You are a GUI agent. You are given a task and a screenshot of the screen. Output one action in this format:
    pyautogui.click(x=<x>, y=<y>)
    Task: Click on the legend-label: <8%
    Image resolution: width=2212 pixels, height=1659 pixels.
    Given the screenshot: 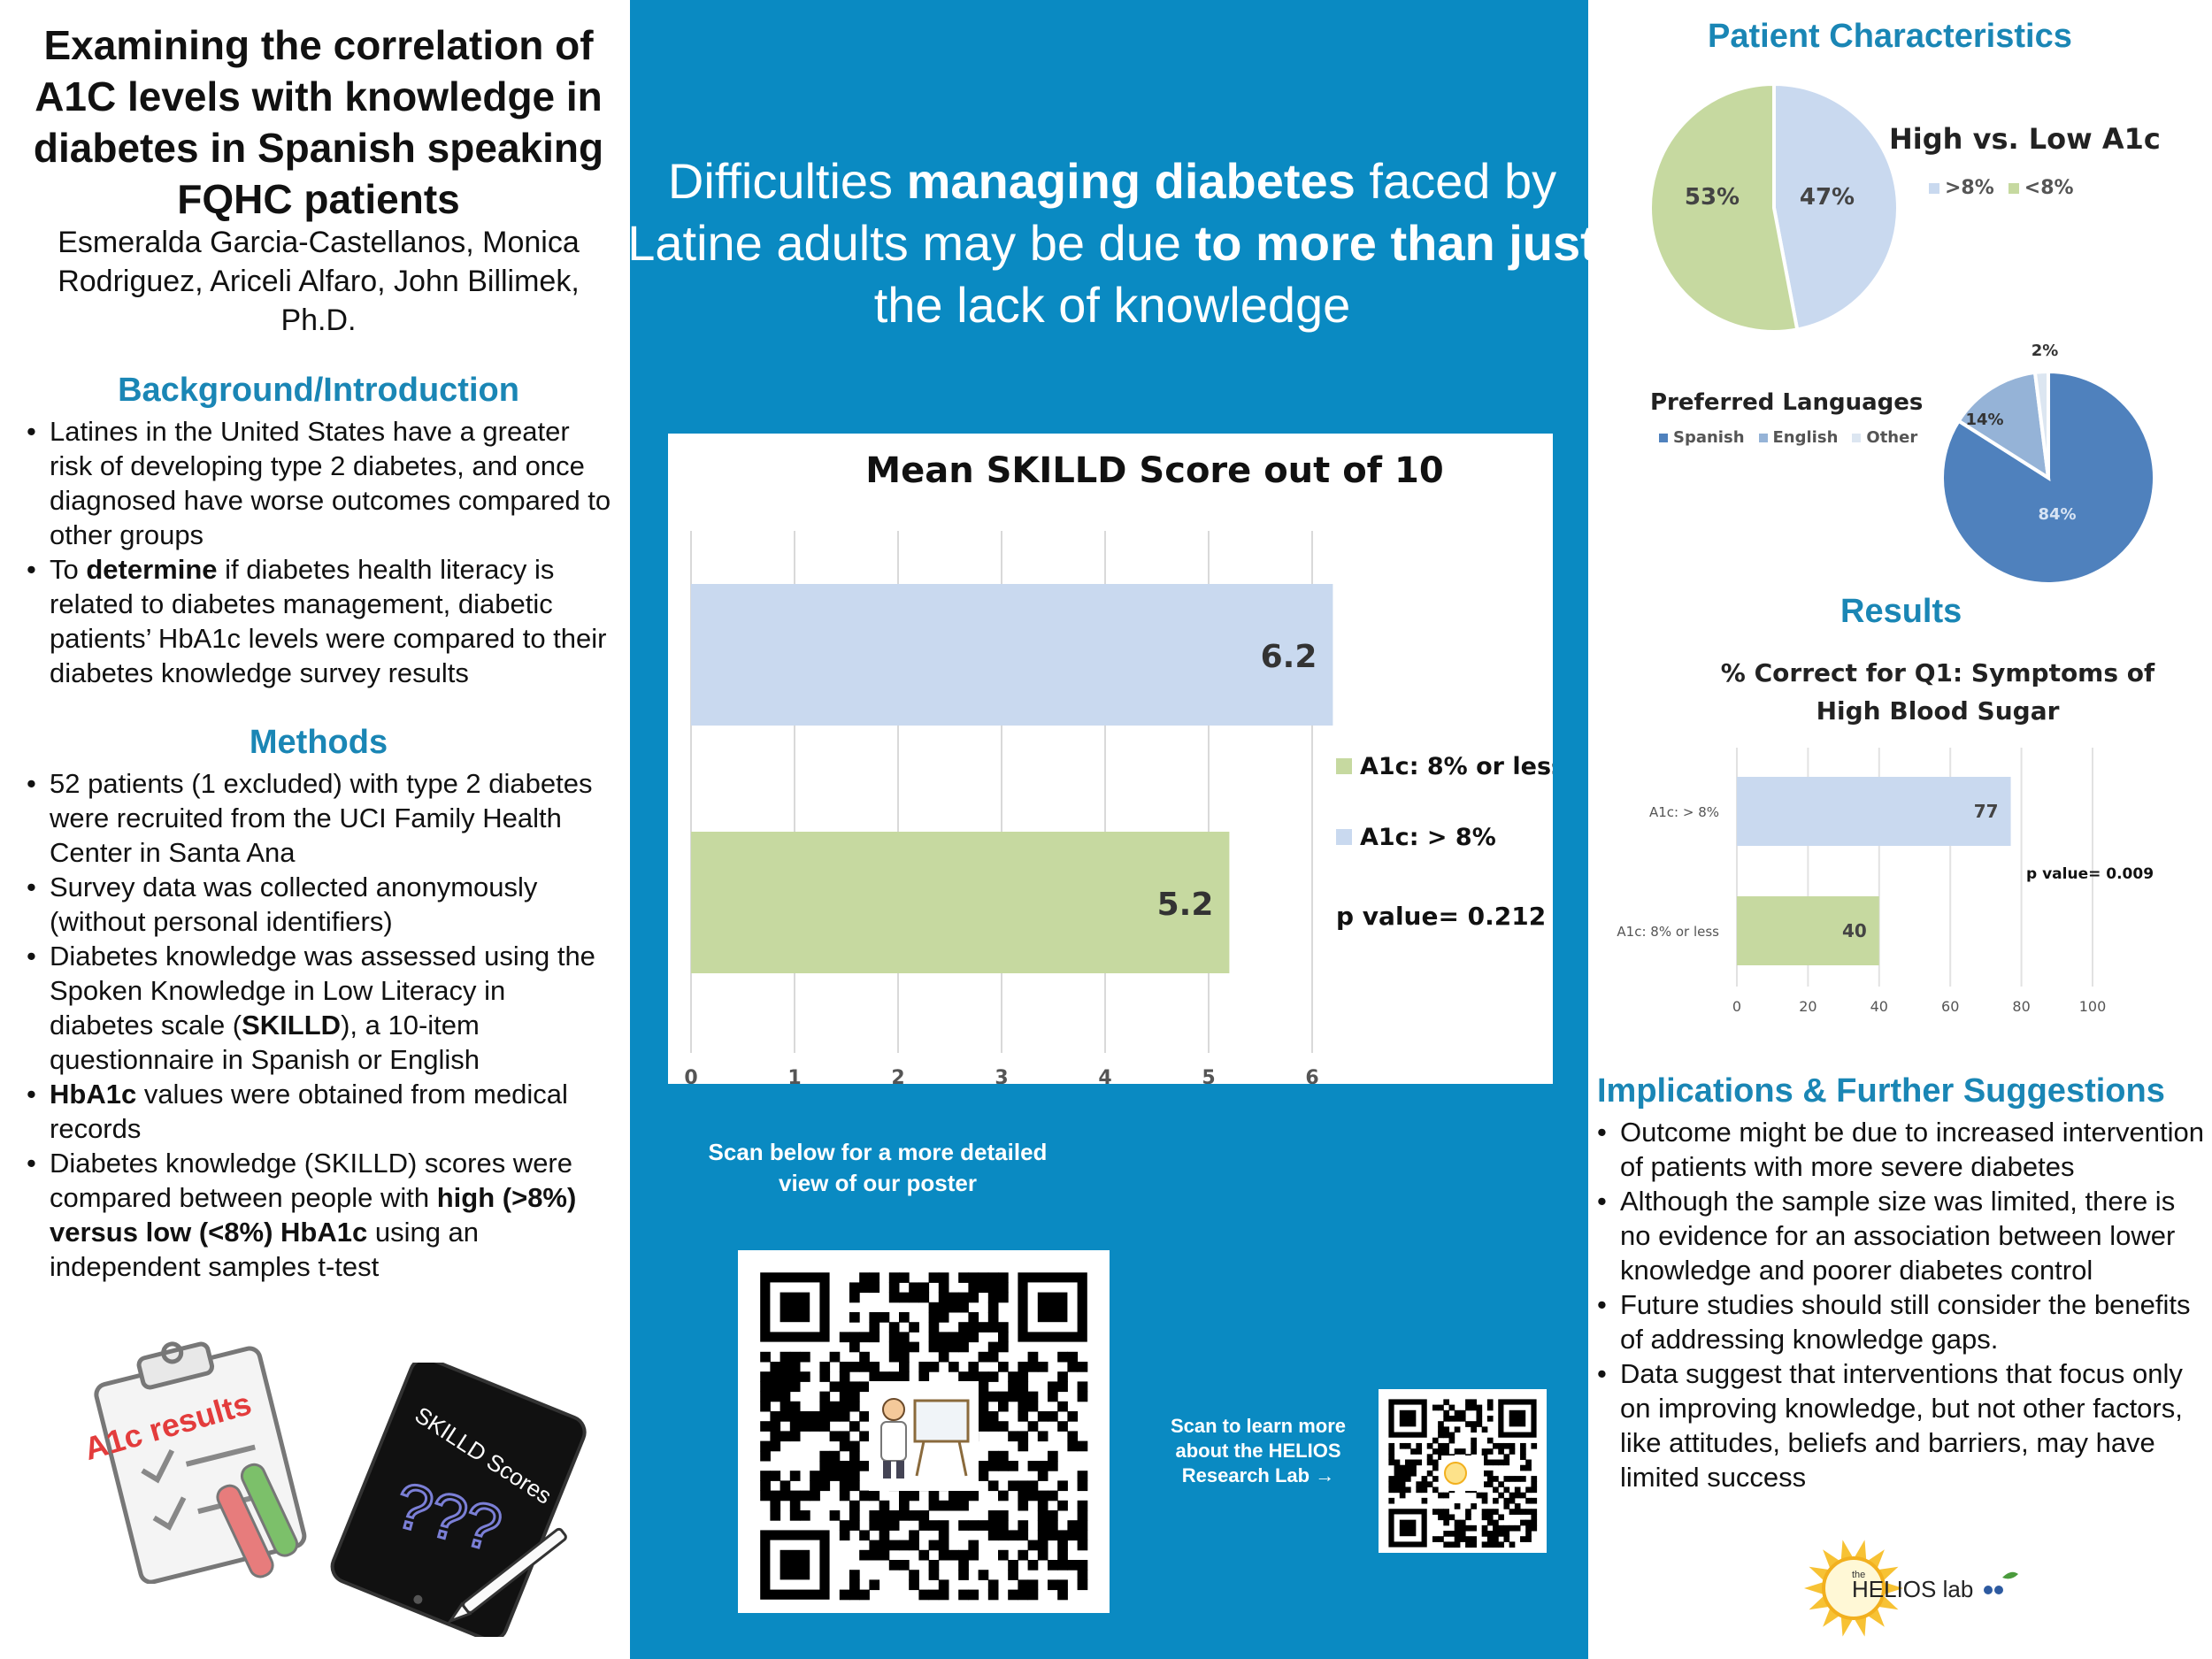 What is the action you would take?
    pyautogui.click(x=2049, y=188)
    